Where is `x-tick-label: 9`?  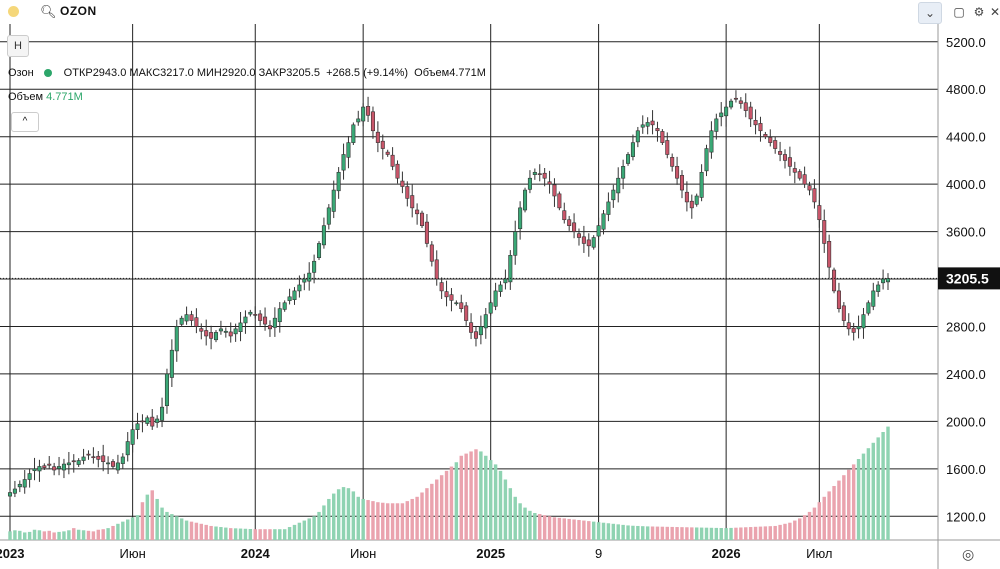 x-tick-label: 9 is located at coordinates (598, 553).